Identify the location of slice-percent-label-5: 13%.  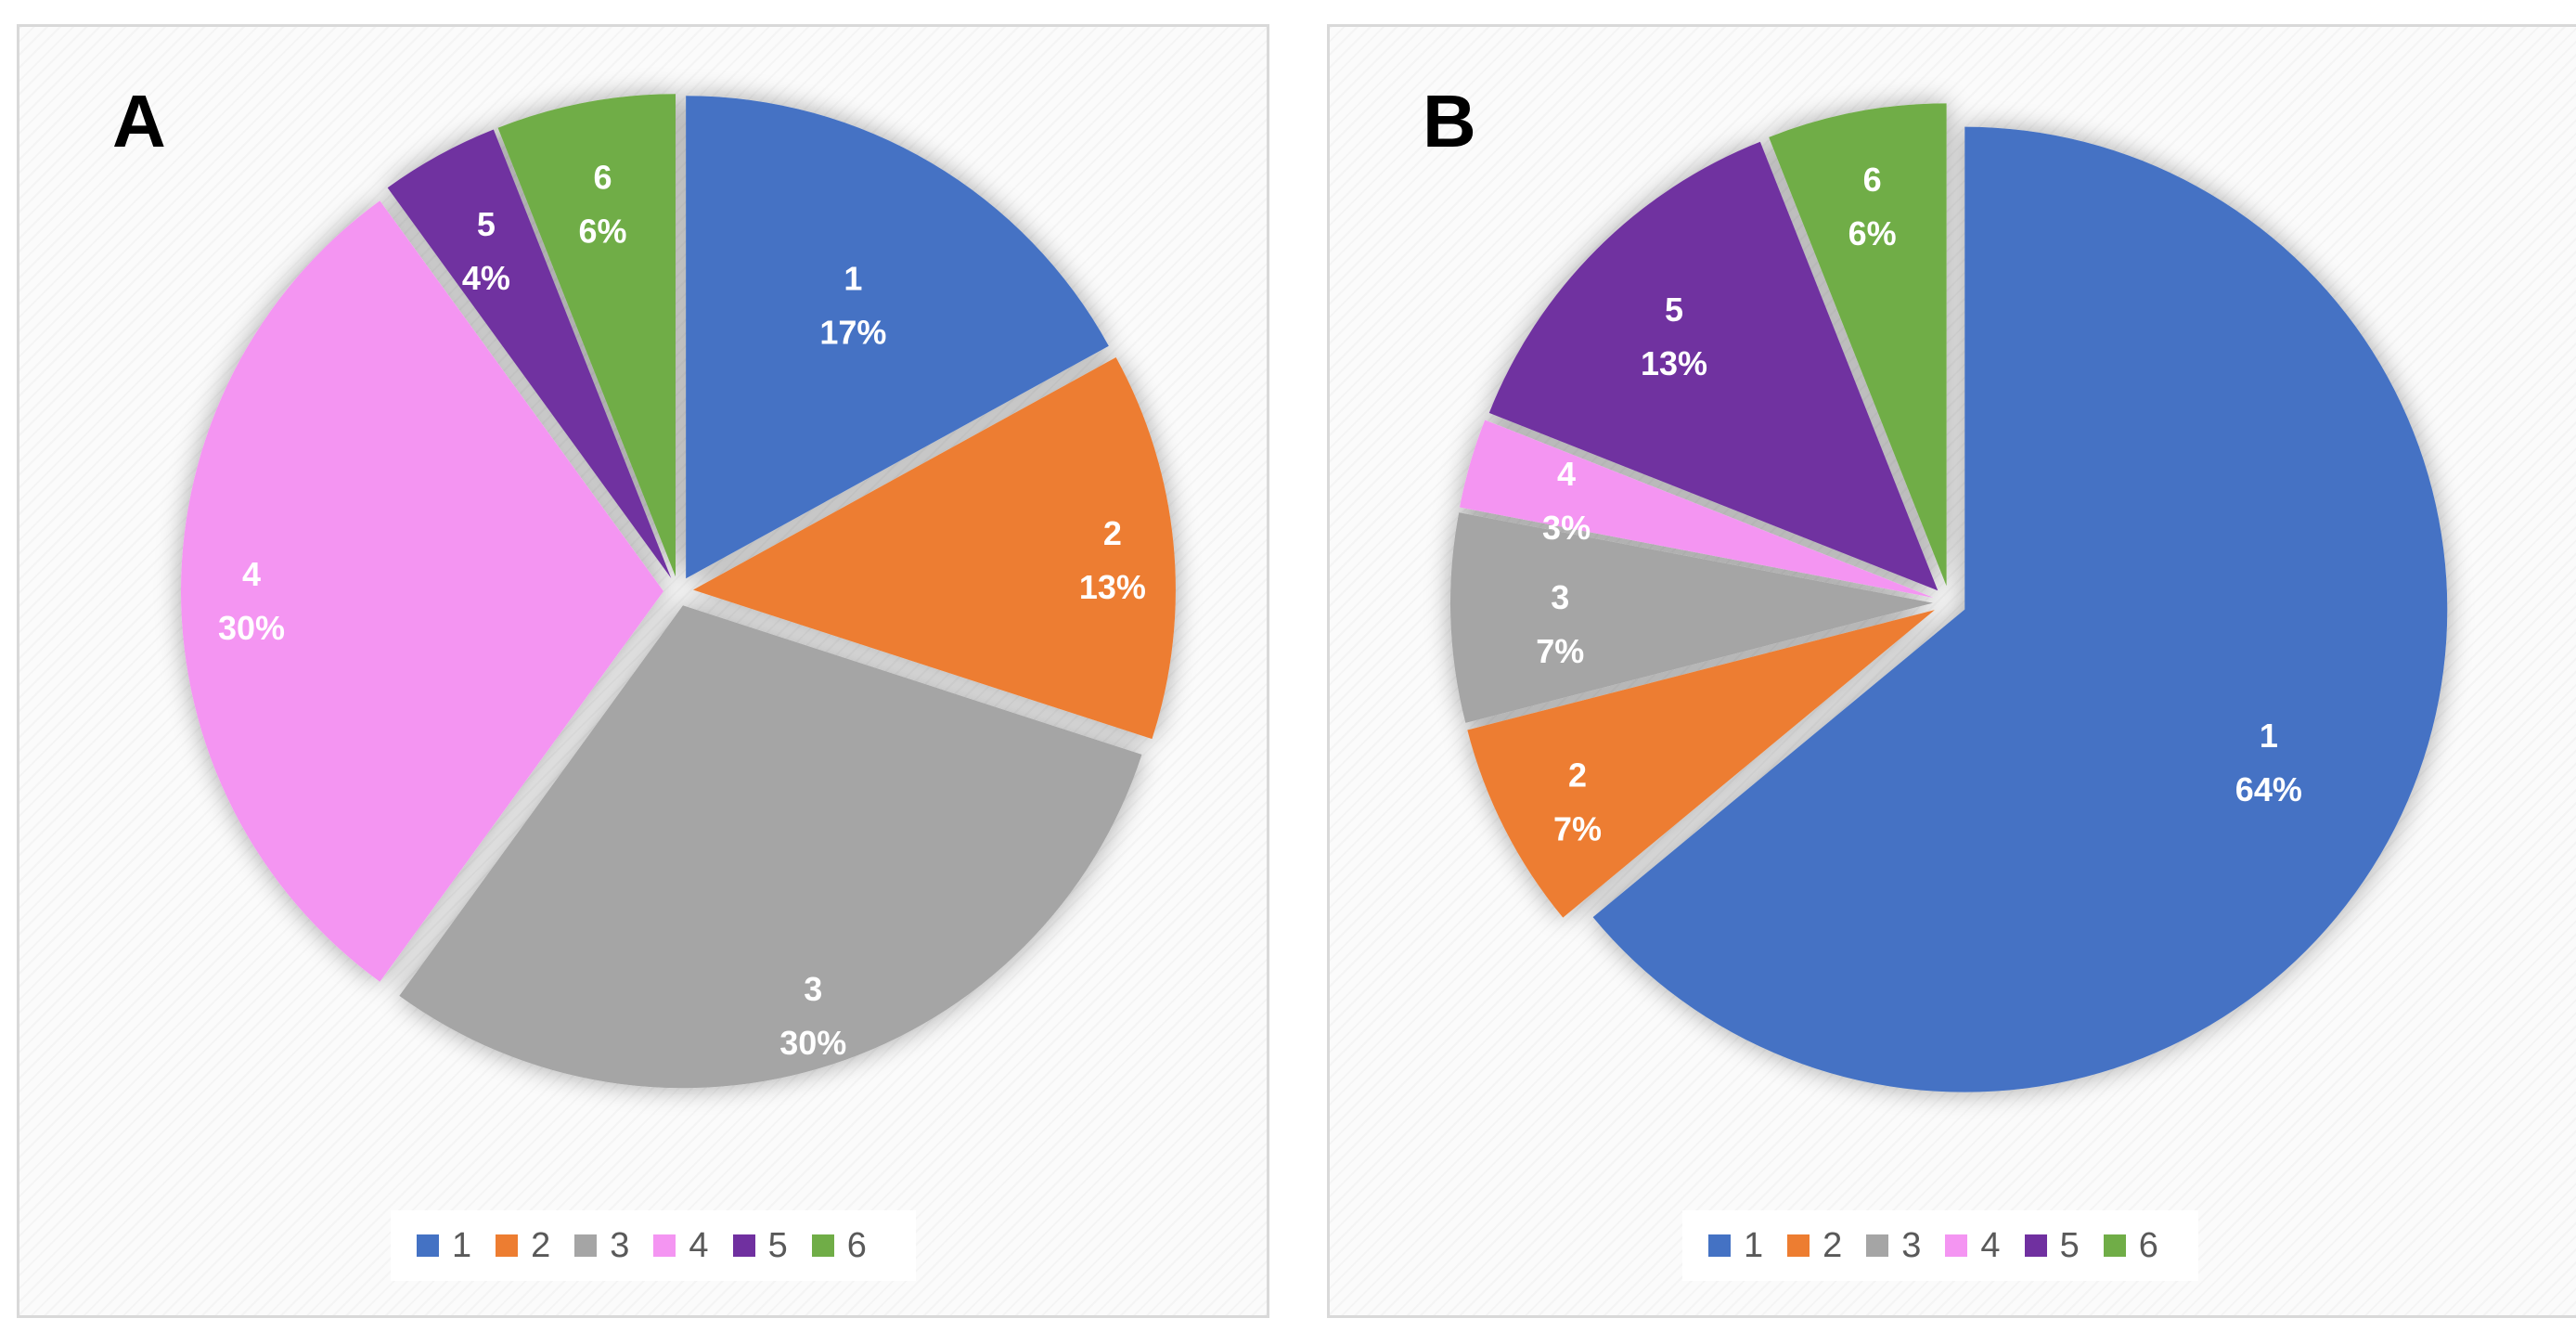
(1674, 363).